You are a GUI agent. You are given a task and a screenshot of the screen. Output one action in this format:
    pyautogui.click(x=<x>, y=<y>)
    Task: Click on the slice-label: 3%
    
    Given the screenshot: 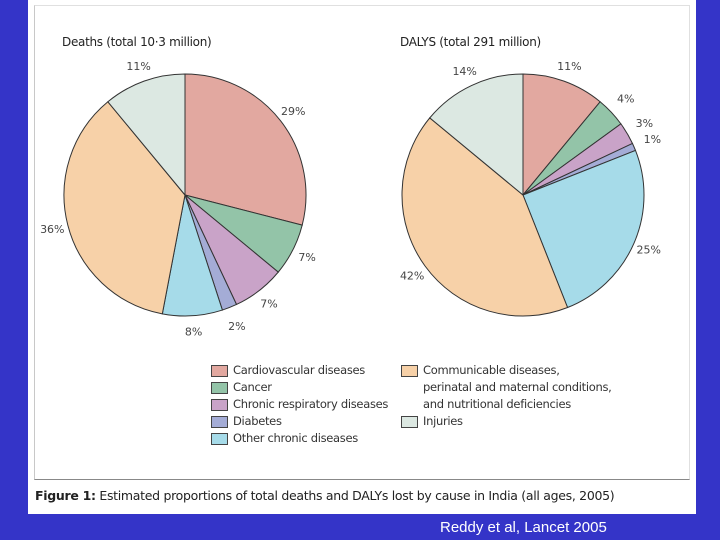 What is the action you would take?
    pyautogui.click(x=644, y=123)
    